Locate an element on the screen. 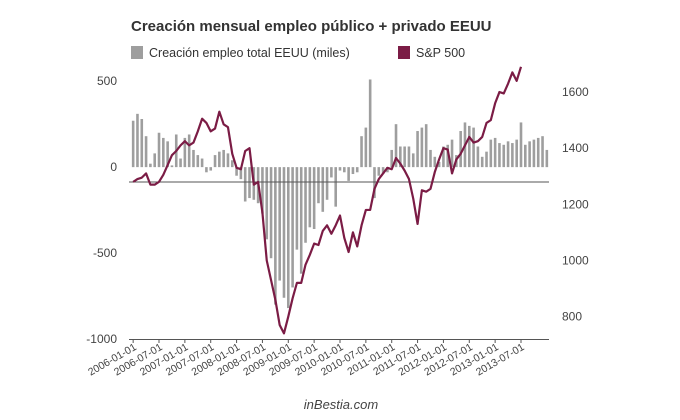 The image size is (680, 420). right-tick-label: 1400 is located at coordinates (575, 148).